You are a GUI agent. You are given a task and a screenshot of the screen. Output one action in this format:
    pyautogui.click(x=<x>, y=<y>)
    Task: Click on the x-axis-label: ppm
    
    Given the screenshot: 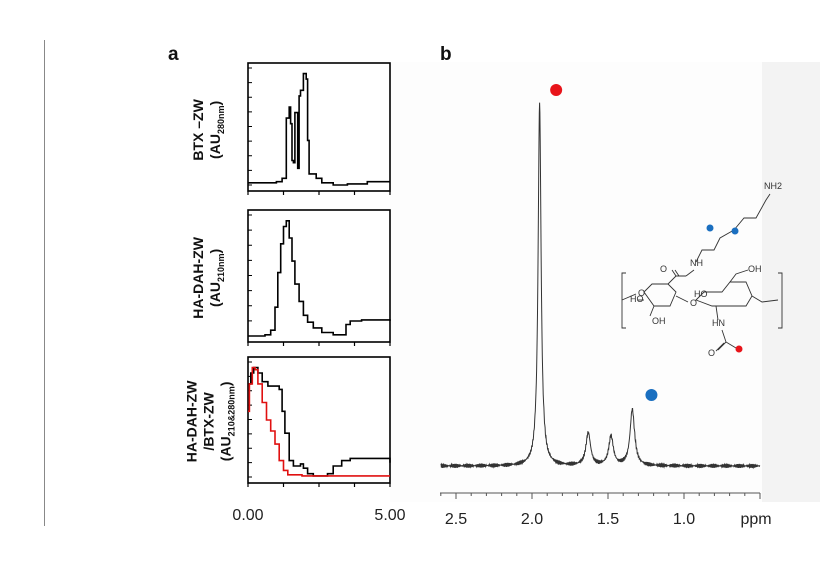 What is the action you would take?
    pyautogui.click(x=755, y=519)
    